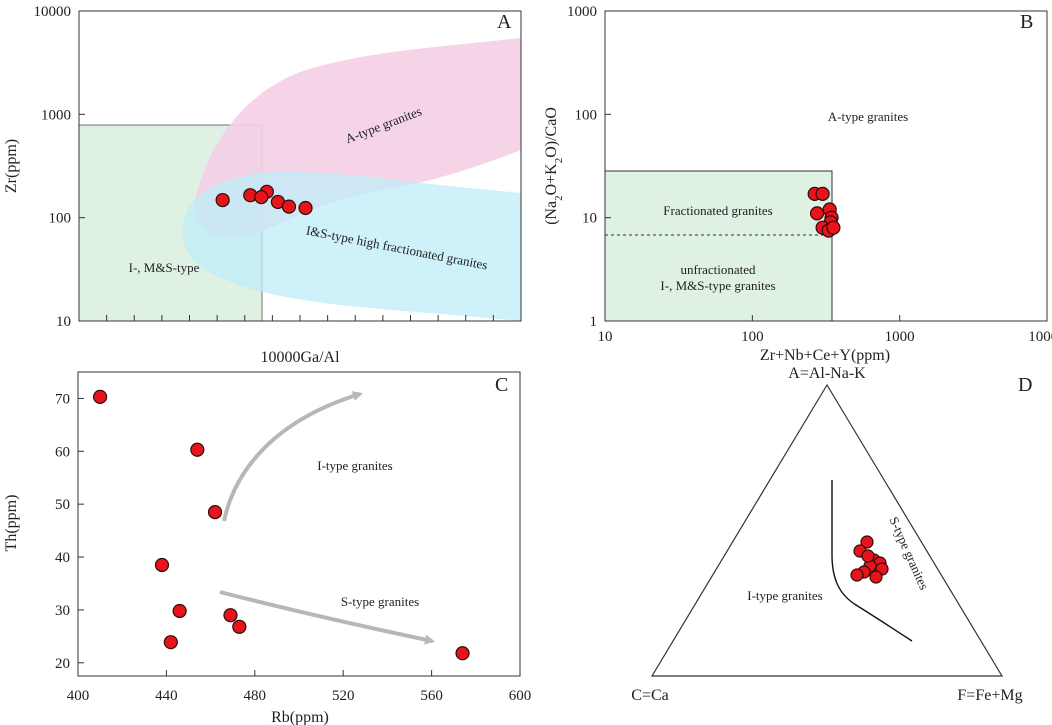  What do you see at coordinates (166, 696) in the screenshot?
I see `c-x-tick-label: 440` at bounding box center [166, 696].